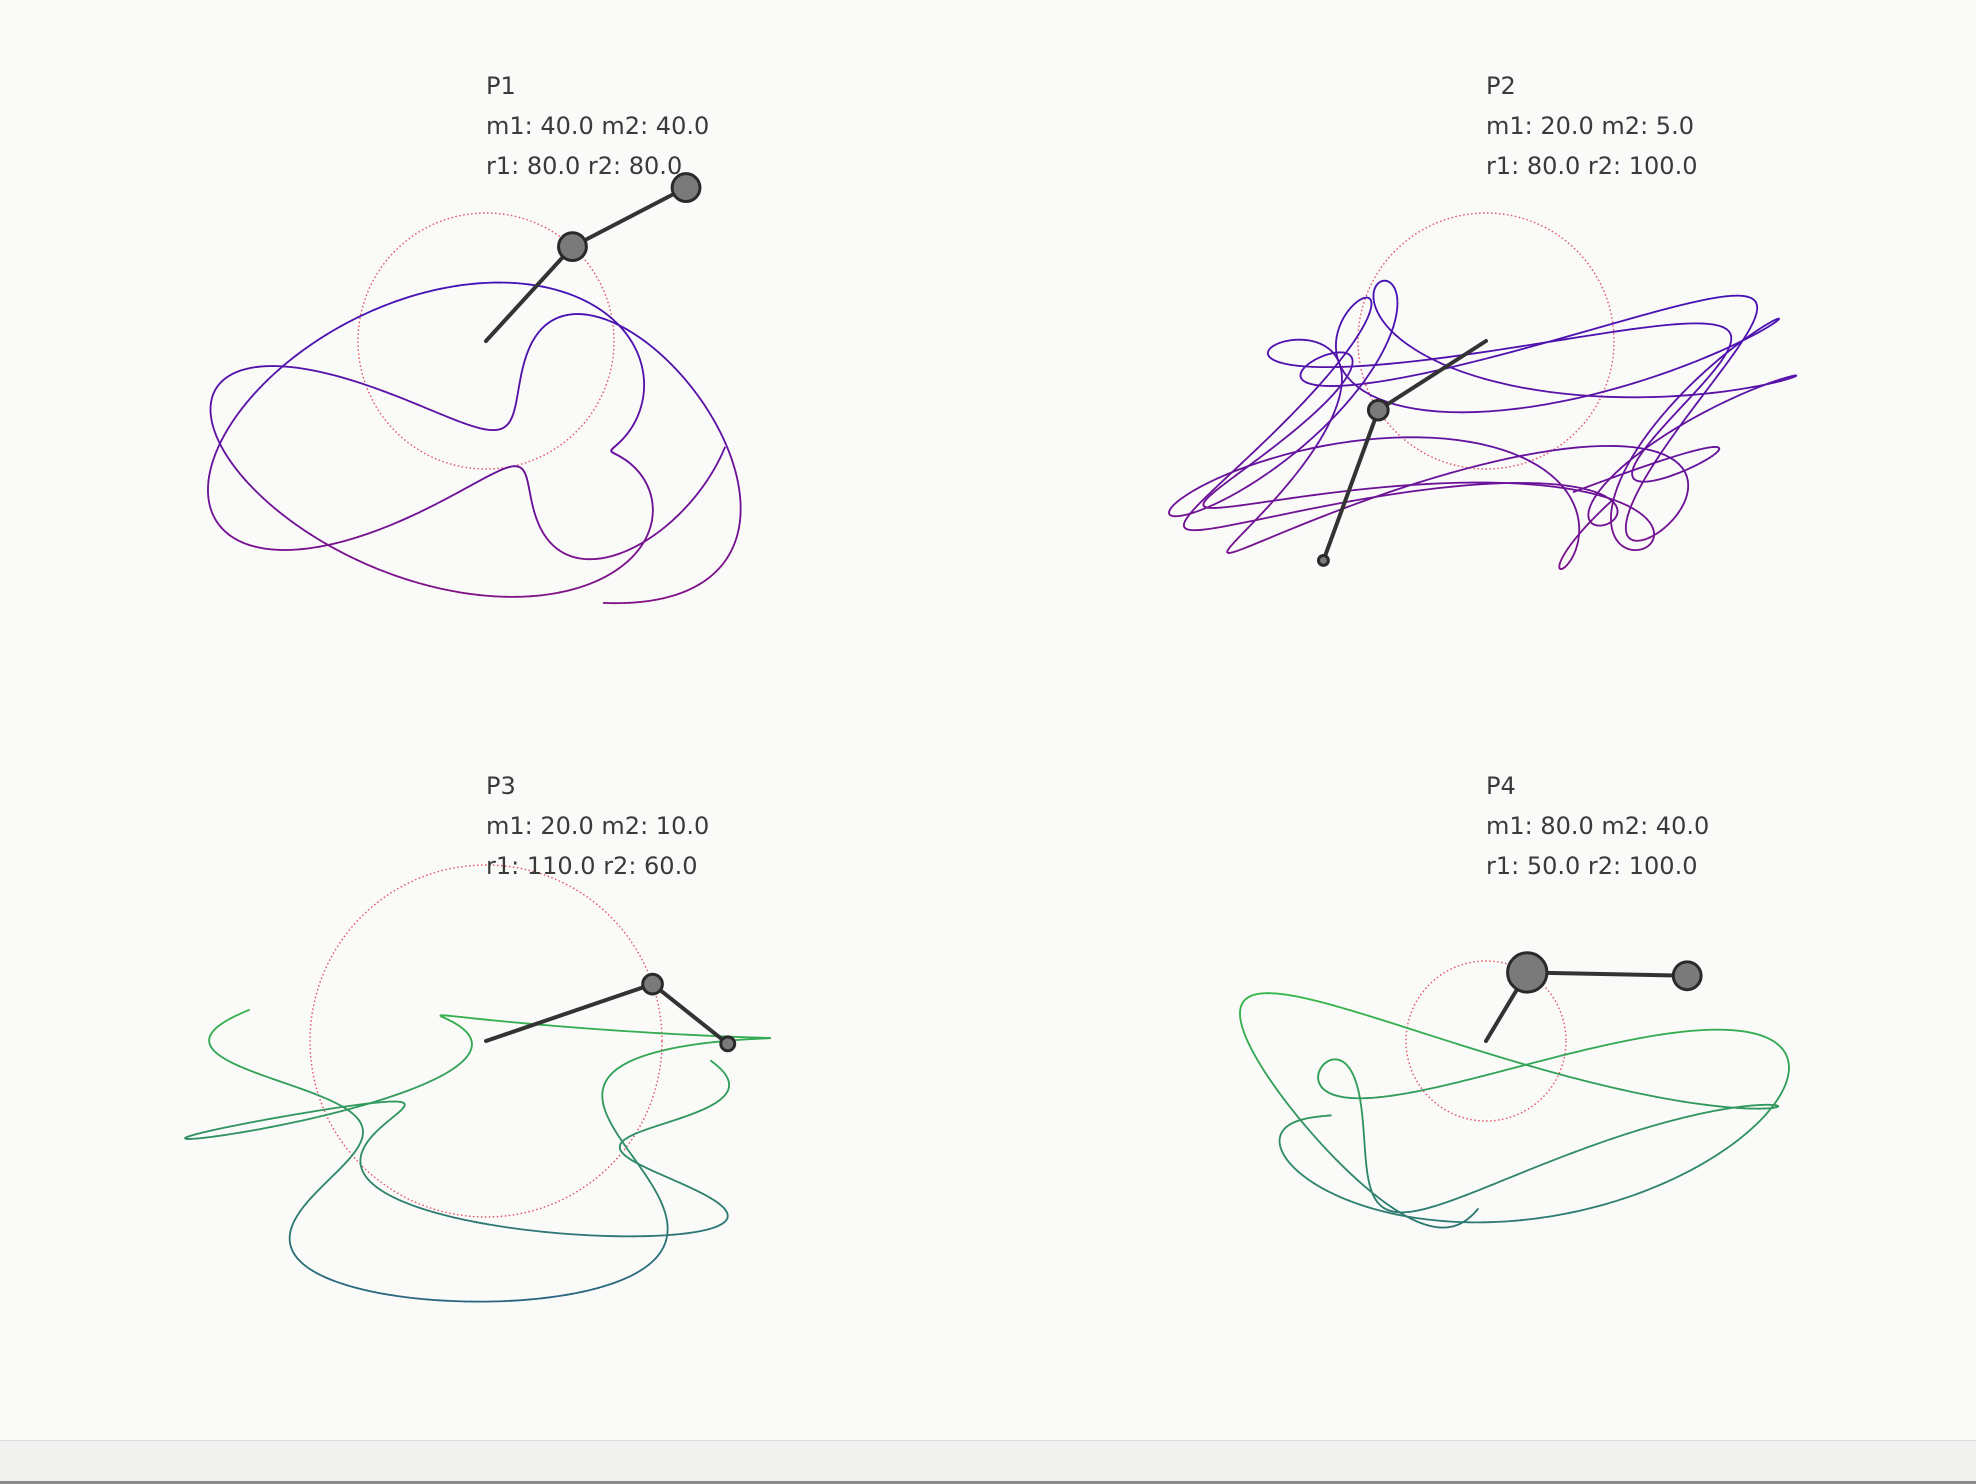  What do you see at coordinates (629, 217) in the screenshot?
I see `p1-arm2` at bounding box center [629, 217].